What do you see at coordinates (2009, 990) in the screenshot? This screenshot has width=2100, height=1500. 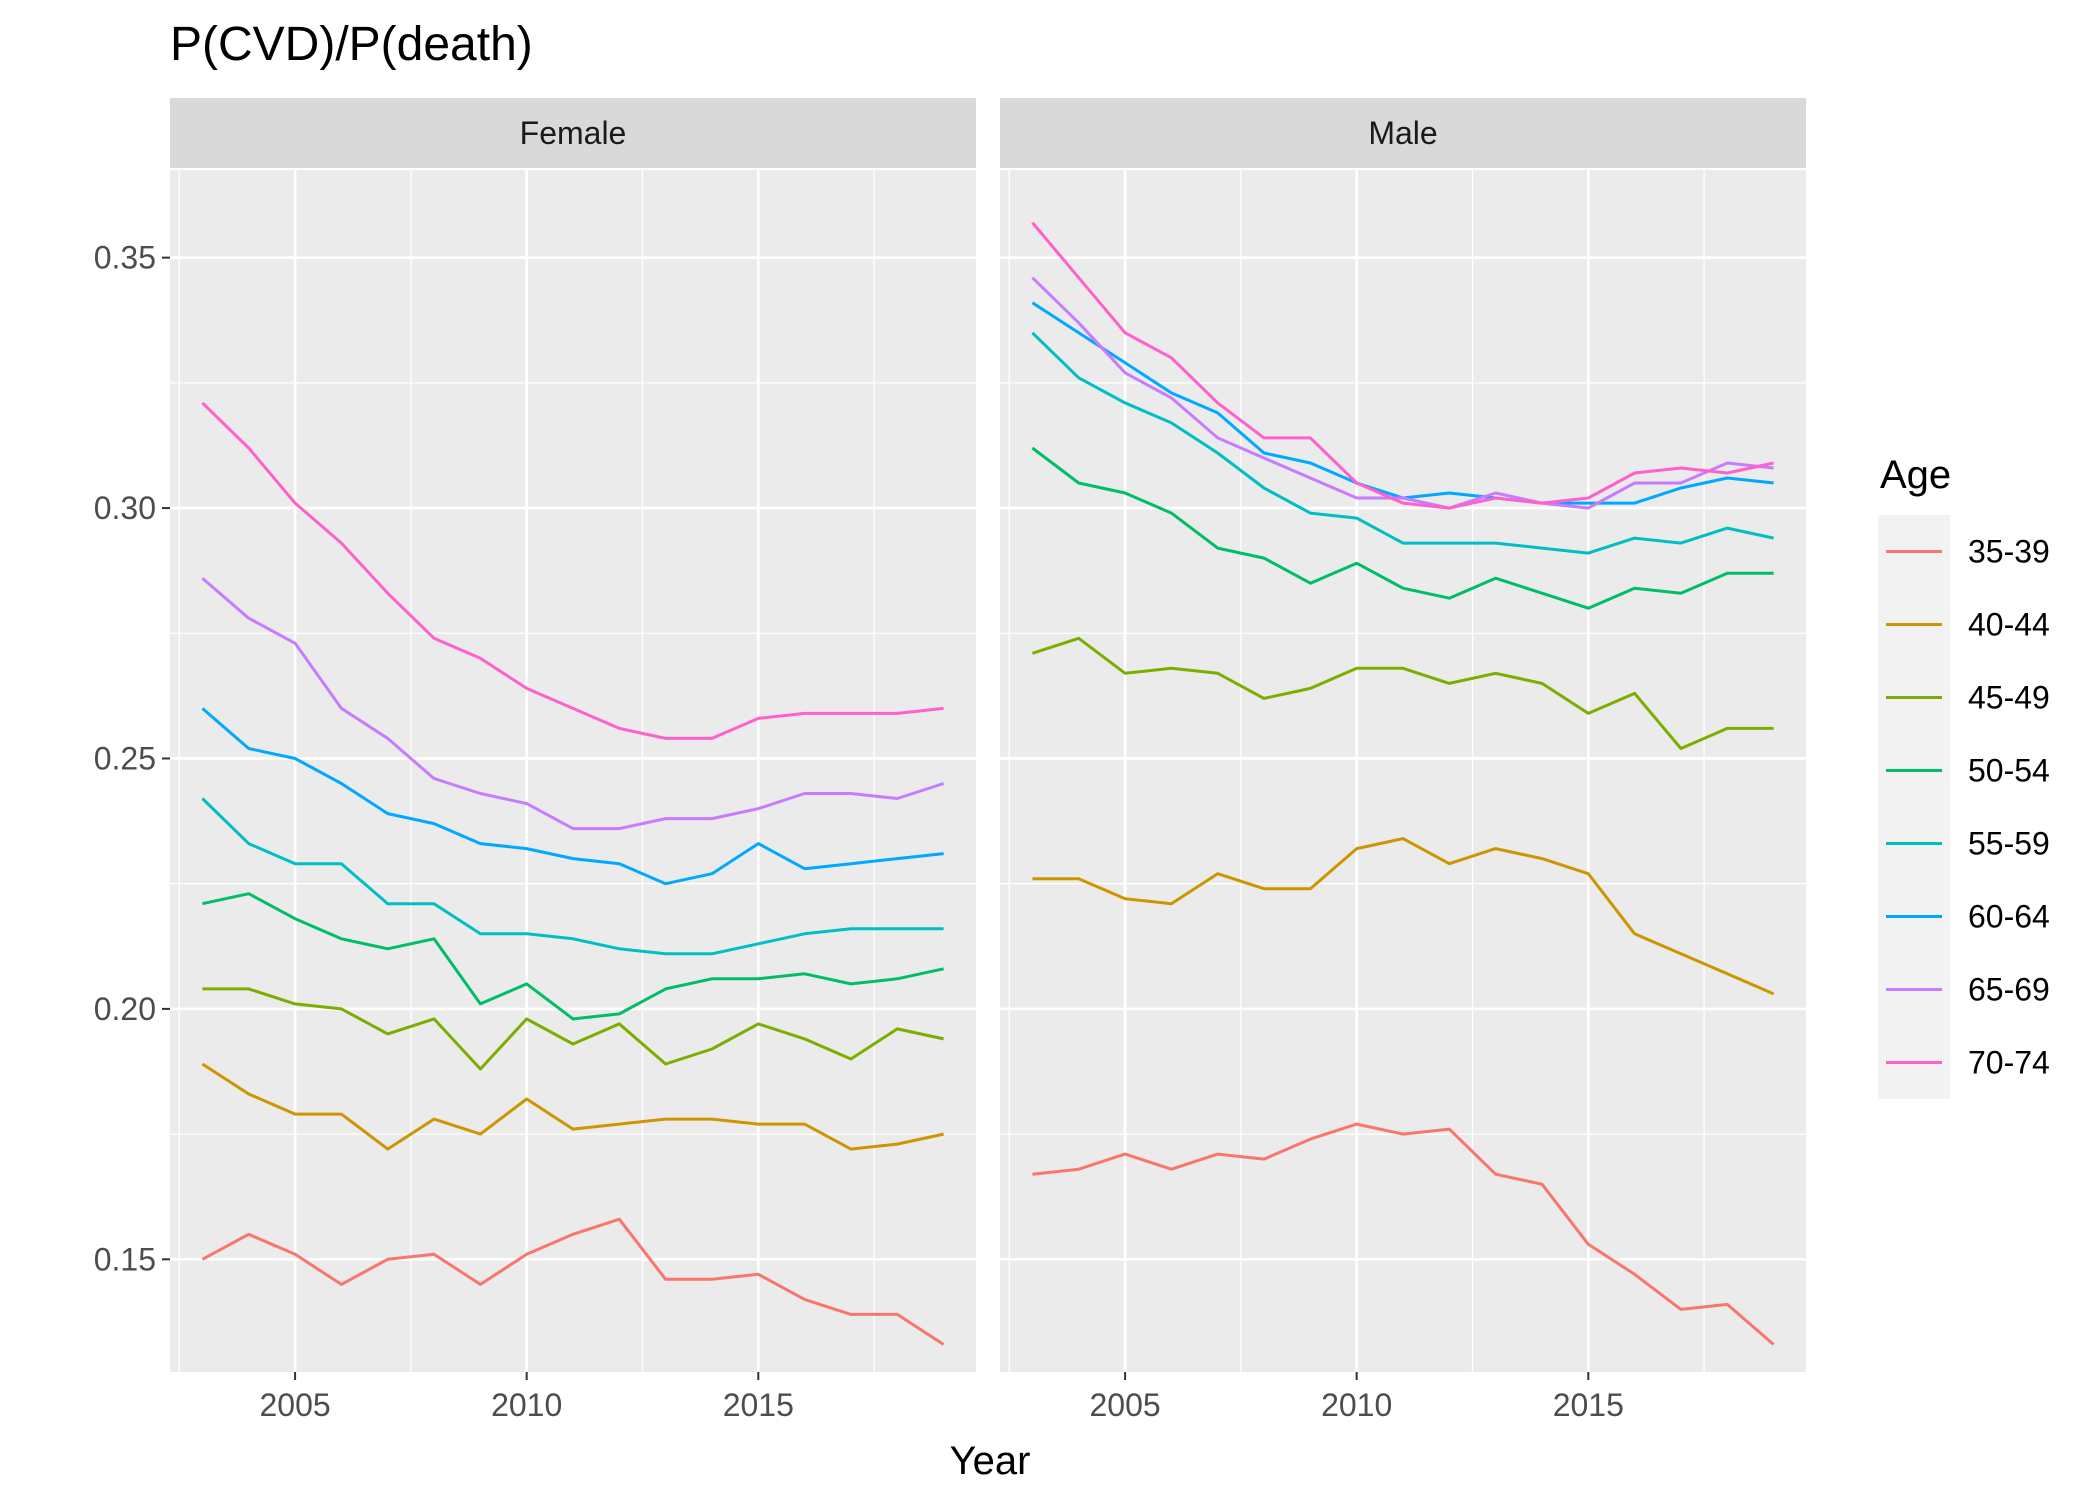 I see `legend-label: 65-69` at bounding box center [2009, 990].